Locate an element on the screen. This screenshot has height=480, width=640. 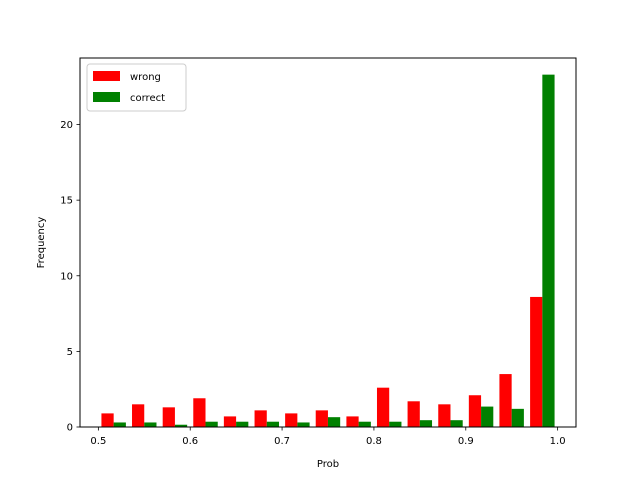
x-axis-ticks: 0.5 0.6 0.7 0.8 0.9 1.0 is located at coordinates (328, 437).